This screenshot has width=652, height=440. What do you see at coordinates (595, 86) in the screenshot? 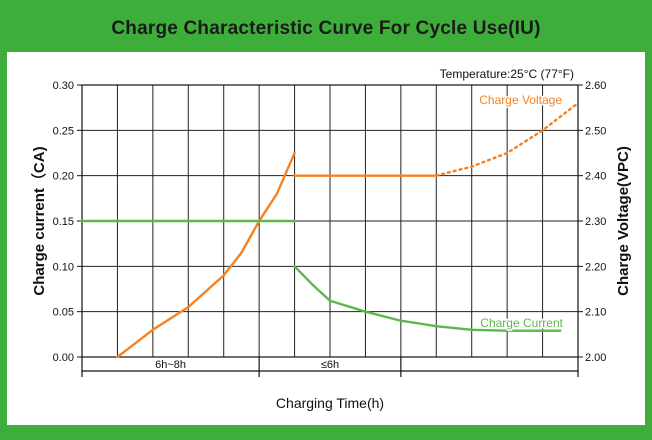
I see `y-right-tick-label: 2.60` at bounding box center [595, 86].